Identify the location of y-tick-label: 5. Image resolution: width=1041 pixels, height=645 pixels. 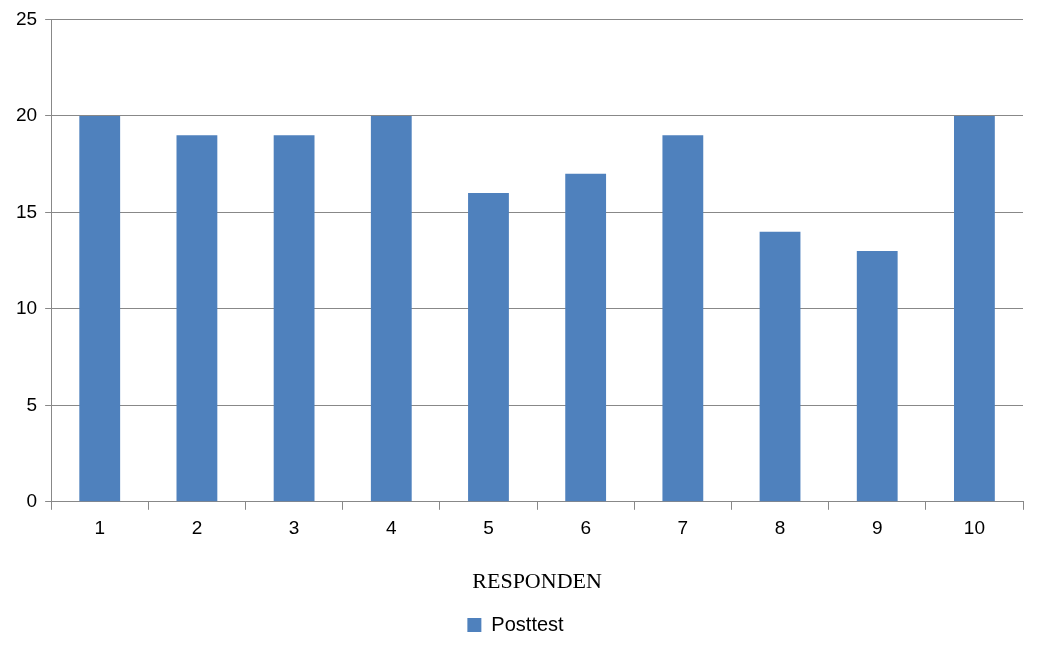
(32, 404).